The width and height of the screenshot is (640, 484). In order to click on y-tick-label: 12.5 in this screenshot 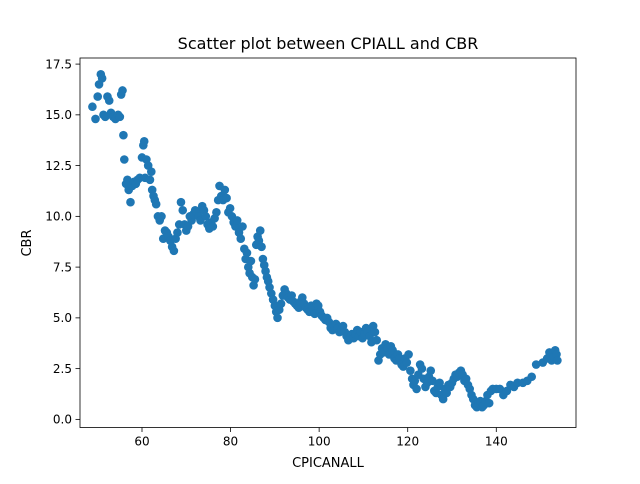, I will do `click(58, 166)`.